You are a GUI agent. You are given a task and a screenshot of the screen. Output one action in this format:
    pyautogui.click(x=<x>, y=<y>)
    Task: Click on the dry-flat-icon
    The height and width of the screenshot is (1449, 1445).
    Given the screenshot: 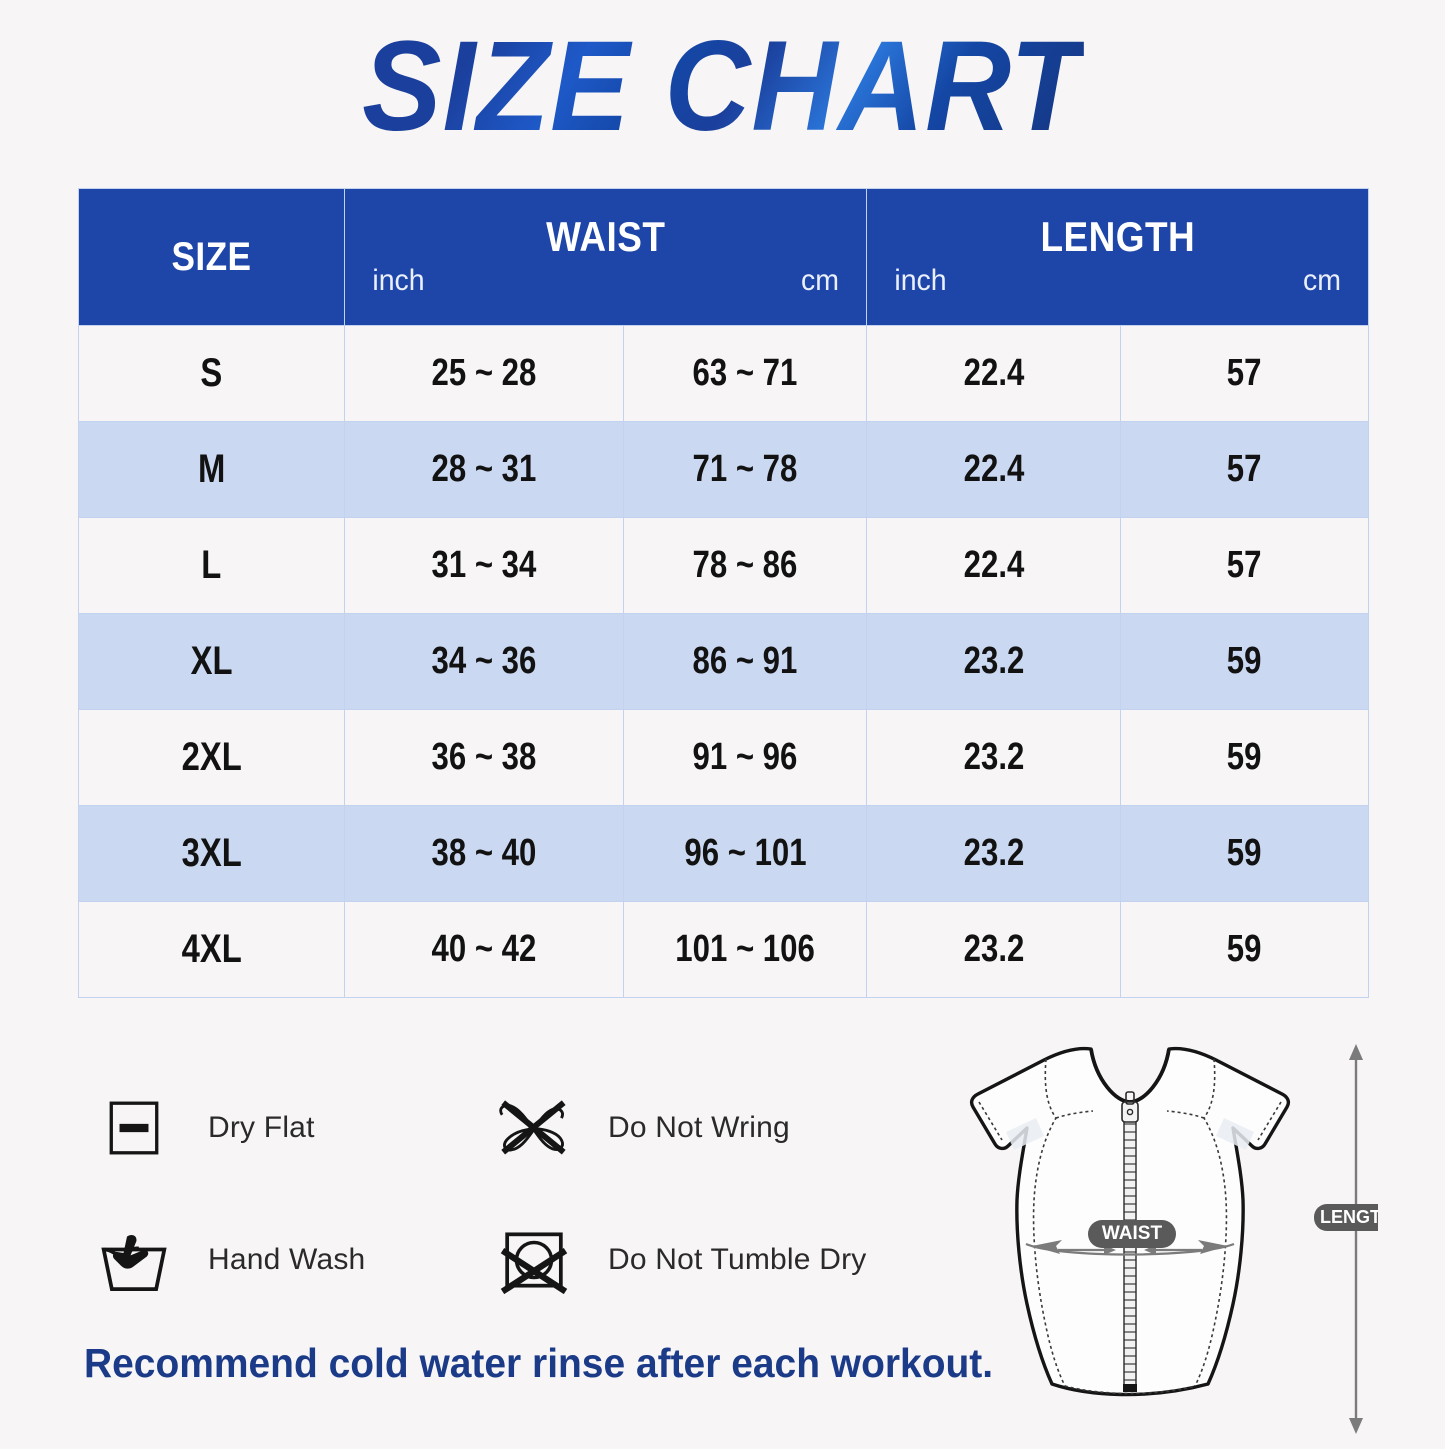 What is the action you would take?
    pyautogui.click(x=134, y=1128)
    